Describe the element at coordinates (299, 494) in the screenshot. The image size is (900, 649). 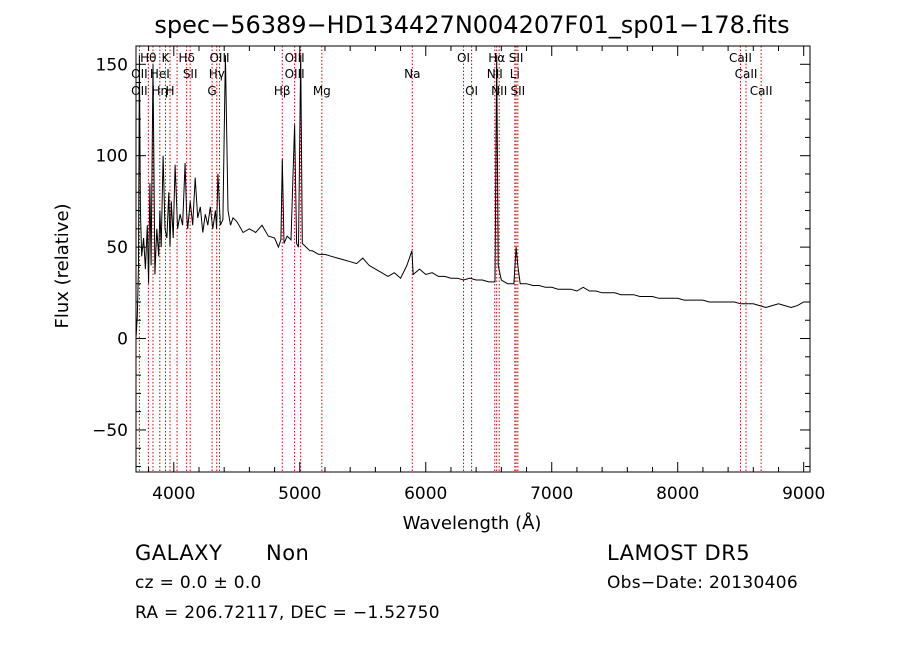
I see `x-tick-label: 5000` at that location.